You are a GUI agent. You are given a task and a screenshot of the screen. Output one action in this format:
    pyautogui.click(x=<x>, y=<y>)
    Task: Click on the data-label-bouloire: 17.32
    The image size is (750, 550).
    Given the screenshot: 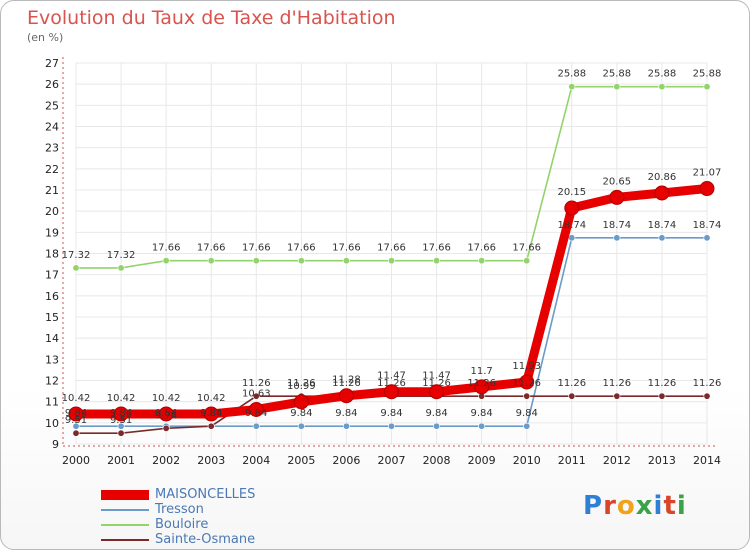 What is the action you would take?
    pyautogui.click(x=76, y=255)
    